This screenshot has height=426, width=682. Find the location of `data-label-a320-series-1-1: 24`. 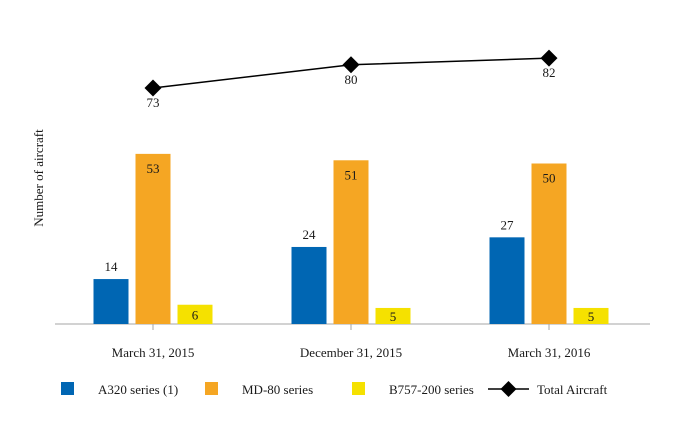

data-label-a320-series-1-1: 24 is located at coordinates (310, 234).